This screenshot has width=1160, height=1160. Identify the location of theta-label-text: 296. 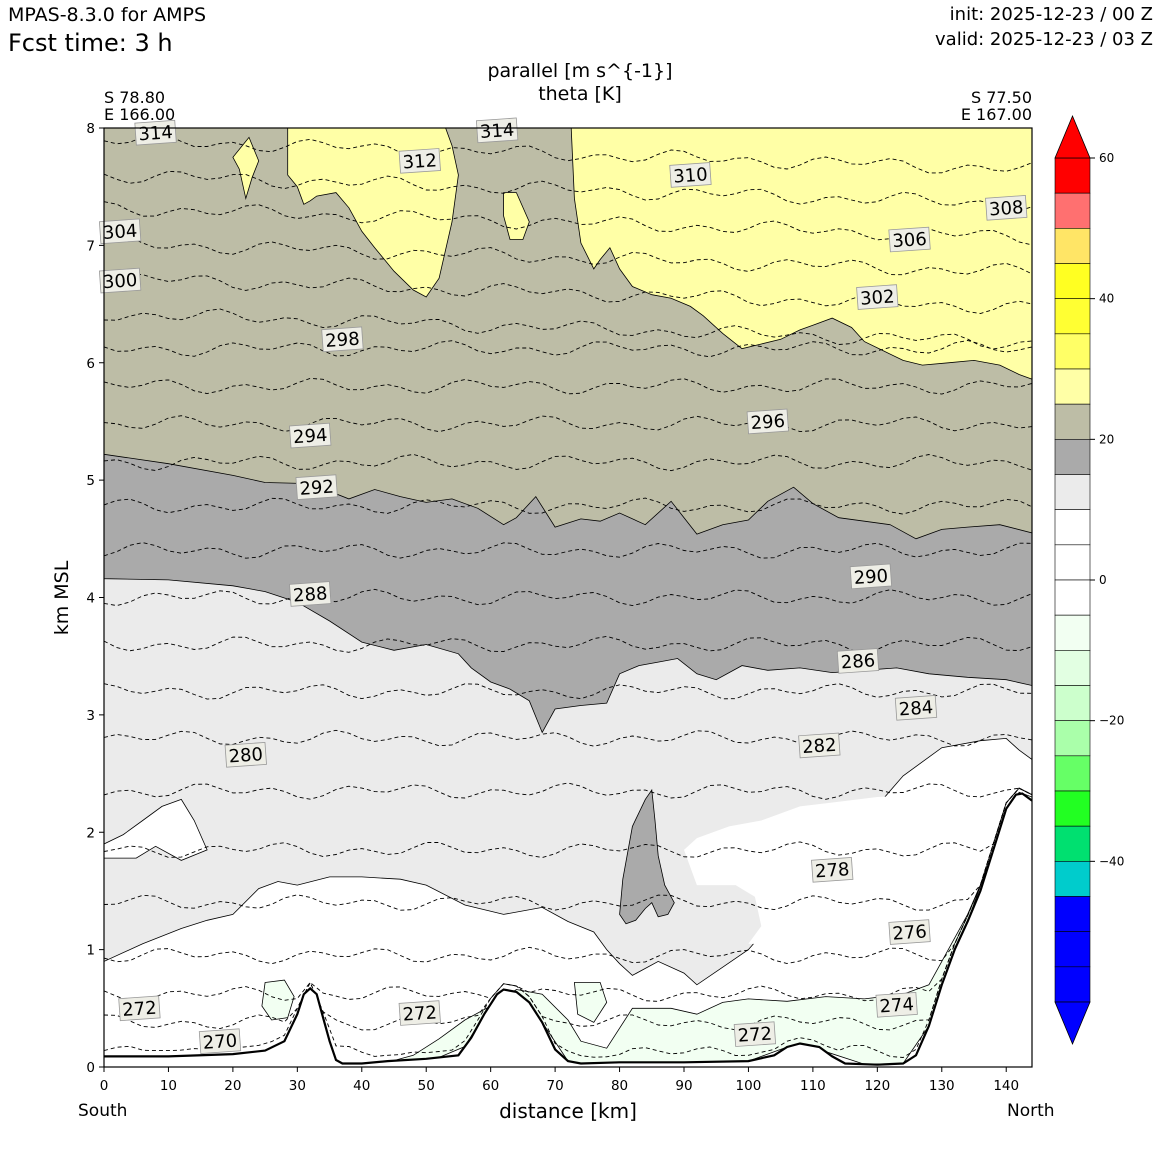
(768, 422).